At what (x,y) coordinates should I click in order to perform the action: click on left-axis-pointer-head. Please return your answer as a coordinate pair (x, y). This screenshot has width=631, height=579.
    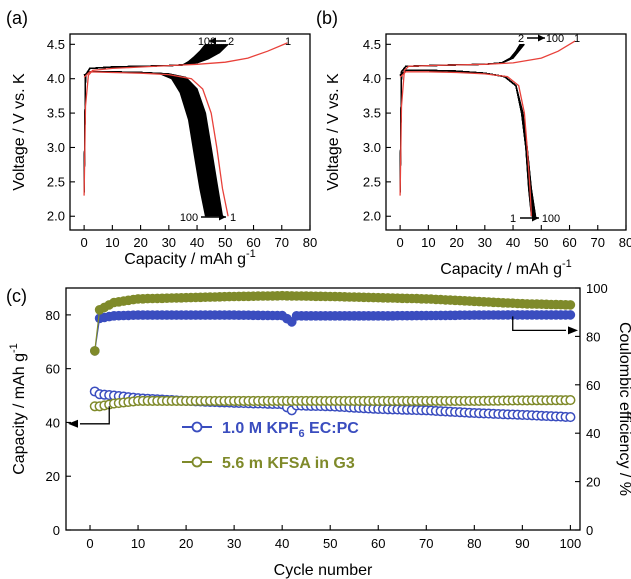
    Looking at the image, I should click on (73, 423).